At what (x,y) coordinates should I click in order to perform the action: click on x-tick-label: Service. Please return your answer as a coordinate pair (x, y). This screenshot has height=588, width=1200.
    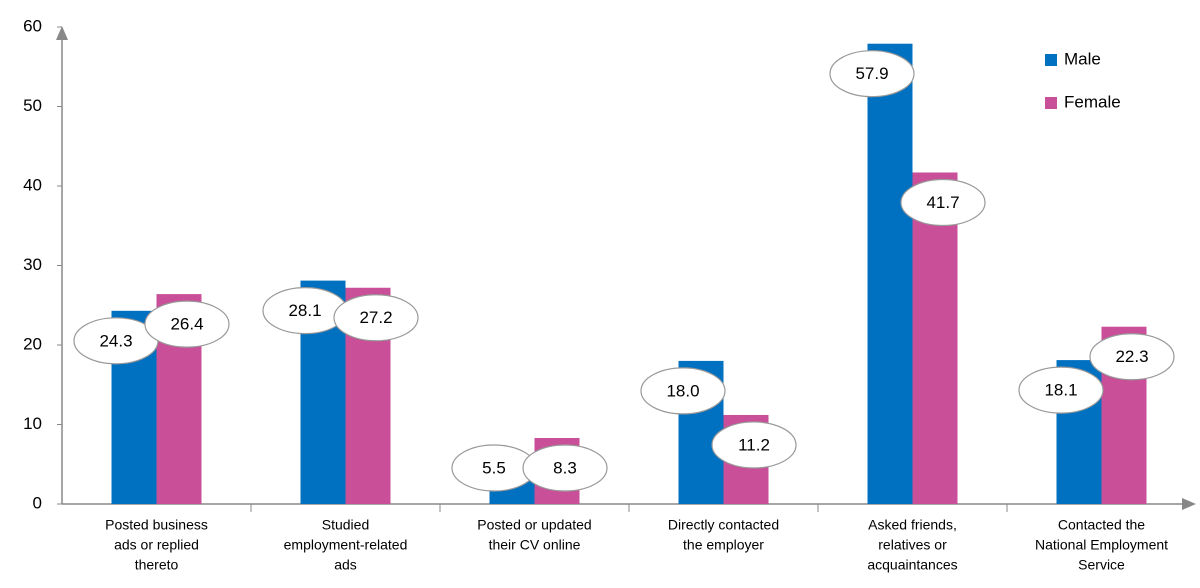
    Looking at the image, I should click on (1101, 565).